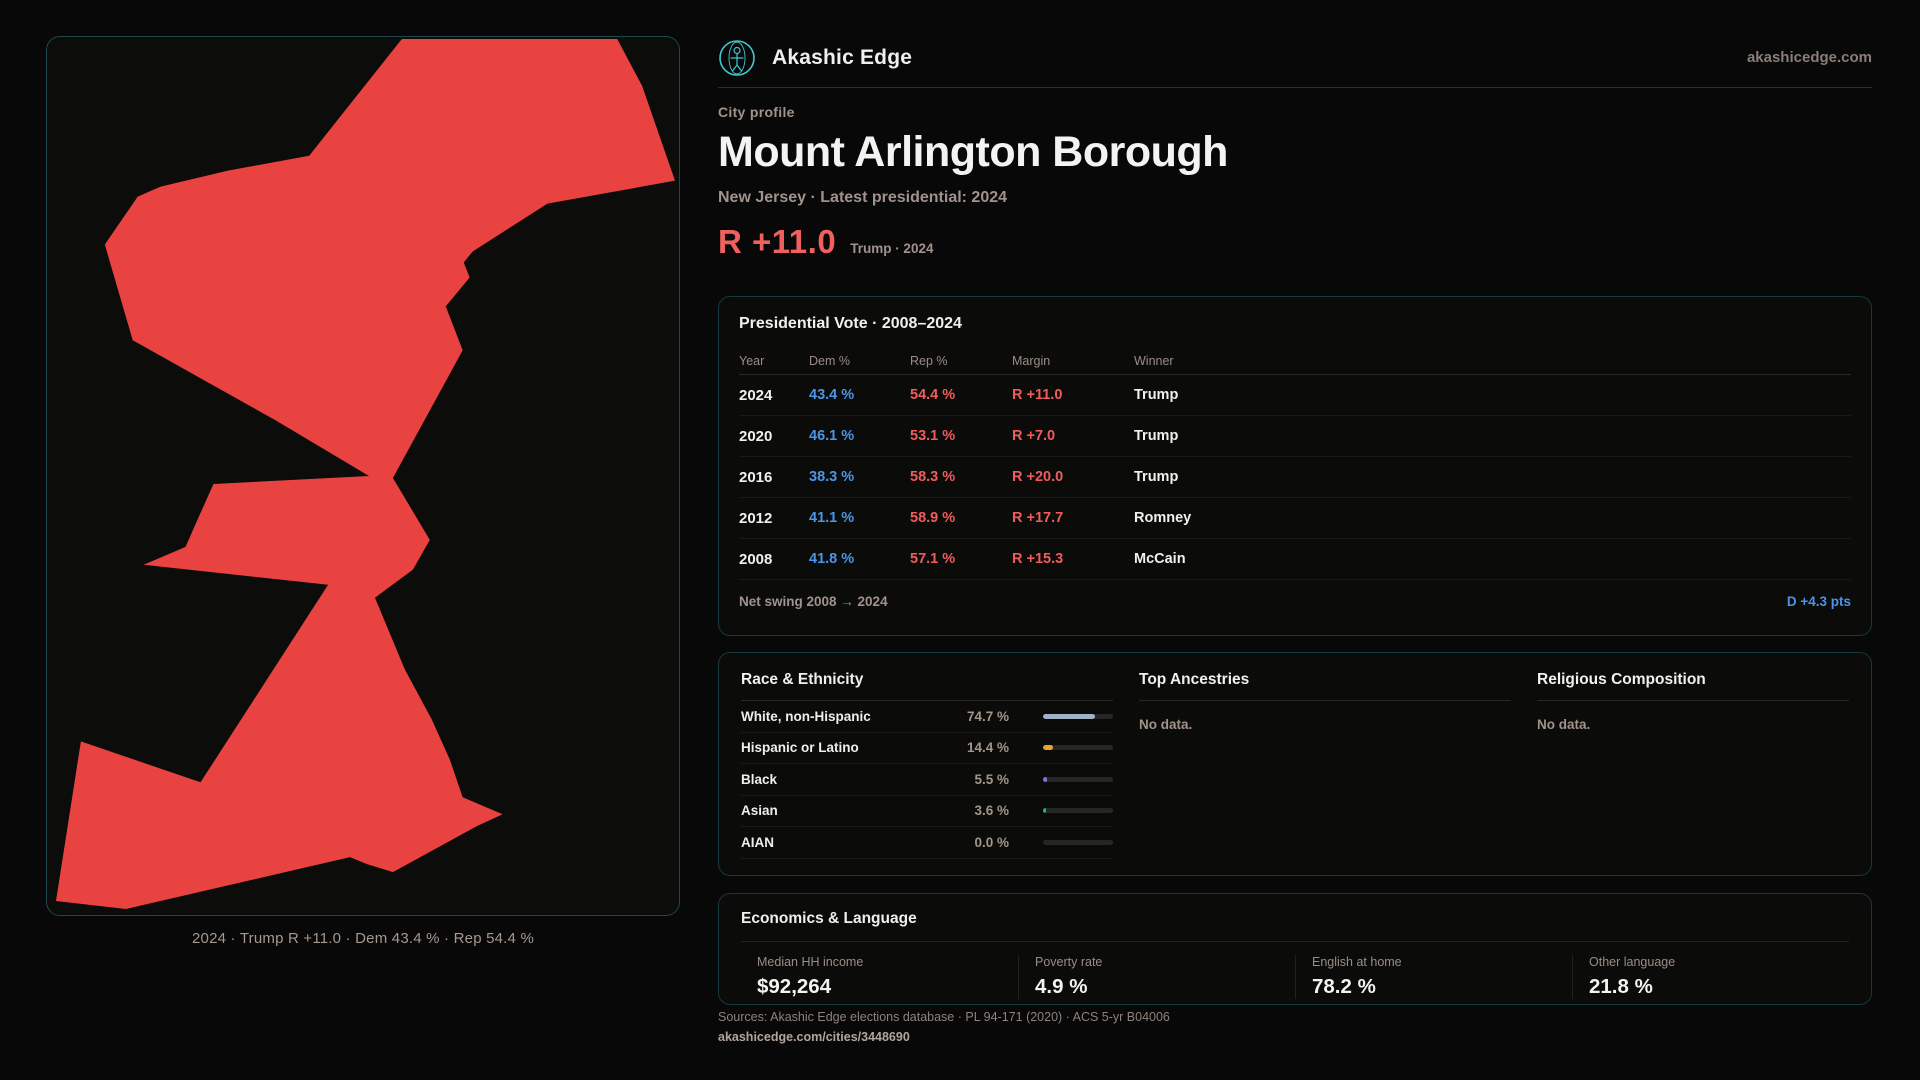  What do you see at coordinates (1166, 724) in the screenshot?
I see `ancestries-empty-state: No data.` at bounding box center [1166, 724].